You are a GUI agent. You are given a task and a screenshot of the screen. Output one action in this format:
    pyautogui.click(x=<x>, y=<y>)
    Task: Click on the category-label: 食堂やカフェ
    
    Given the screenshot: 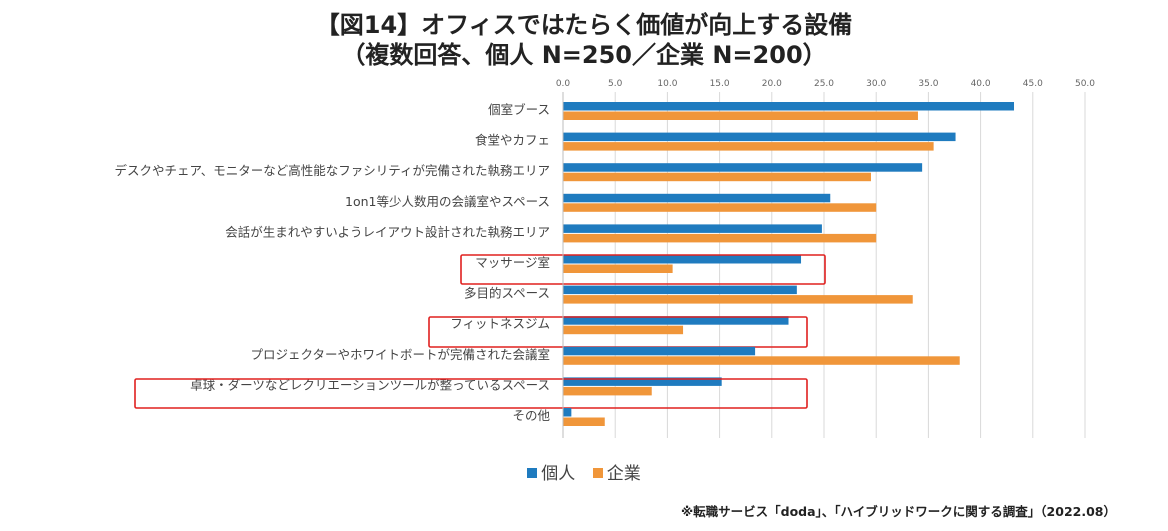 What is the action you would take?
    pyautogui.click(x=512, y=140)
    